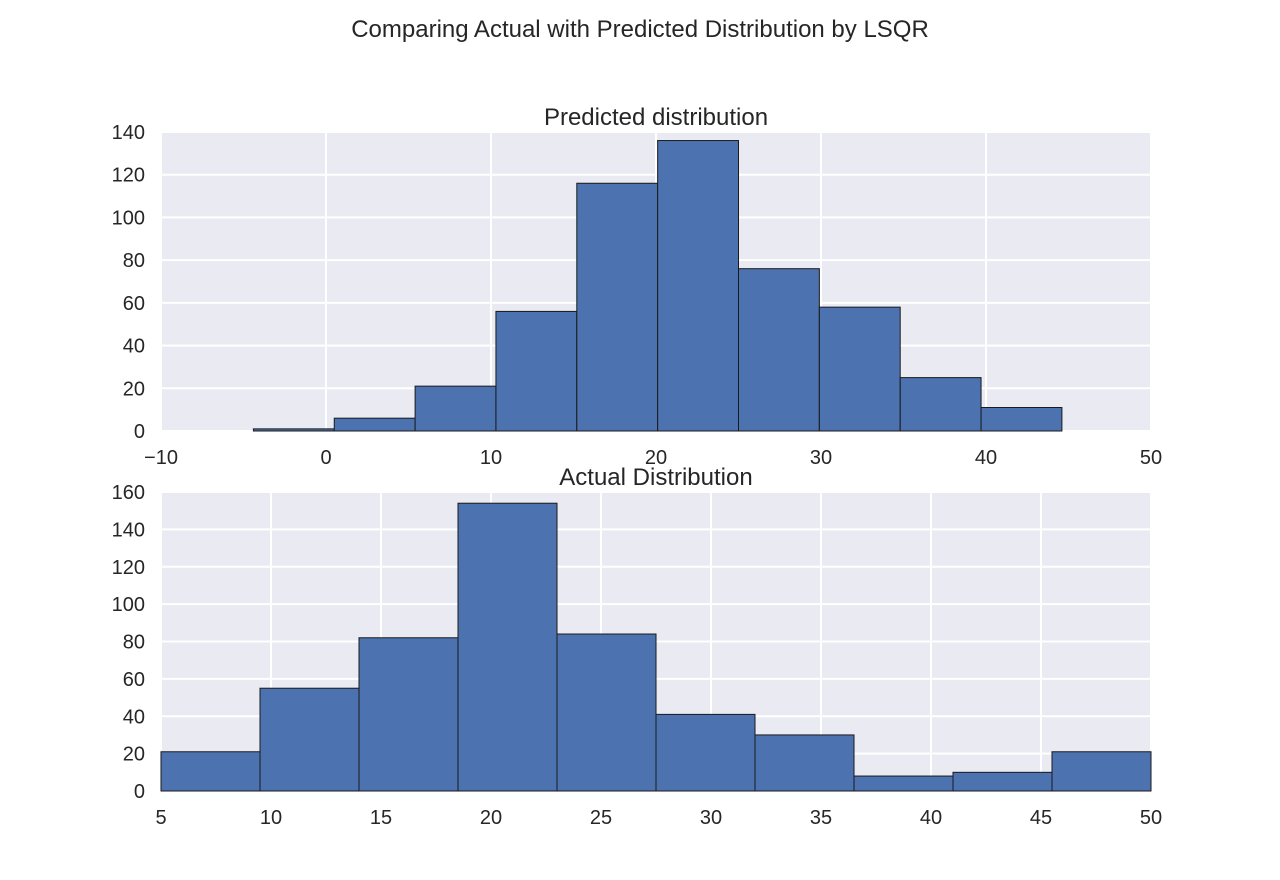 The image size is (1280, 880). What do you see at coordinates (134, 389) in the screenshot?
I see `predicted-y-tick-label: 20` at bounding box center [134, 389].